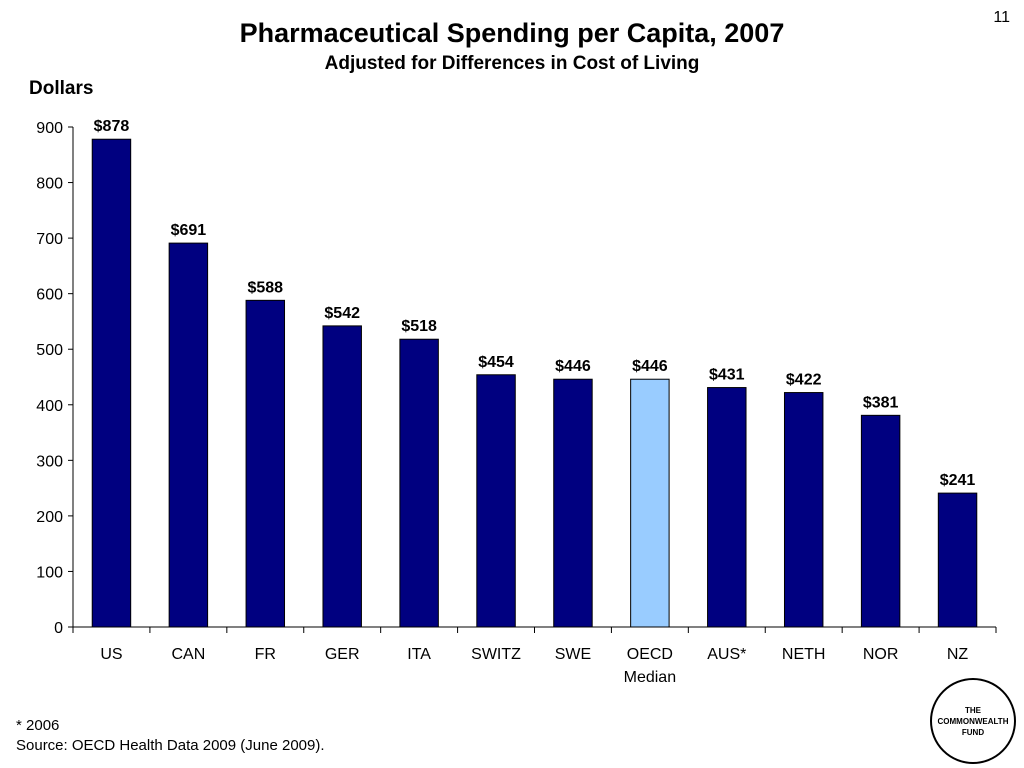 The width and height of the screenshot is (1024, 768). What do you see at coordinates (49, 184) in the screenshot?
I see `y-tick-label: 800` at bounding box center [49, 184].